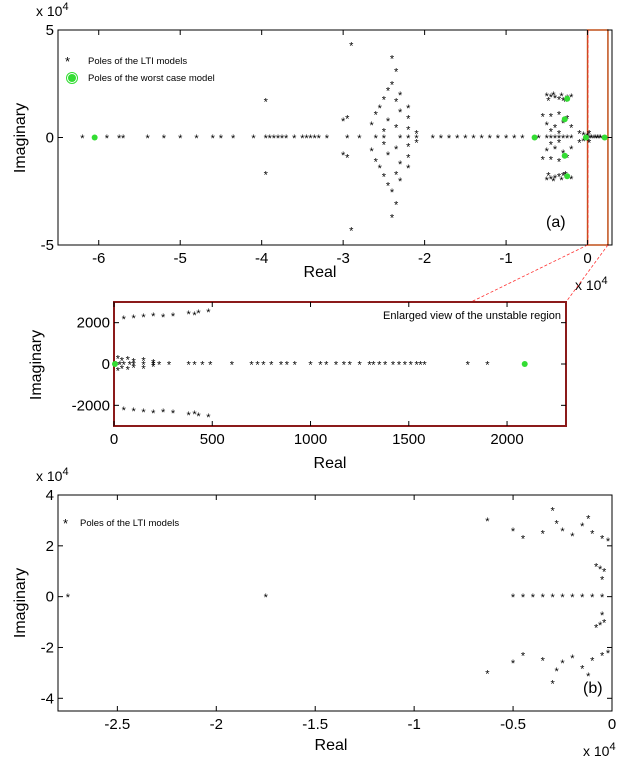 The image size is (639, 758). I want to click on panel-a-y-multiplier: x 104, so click(52, 10).